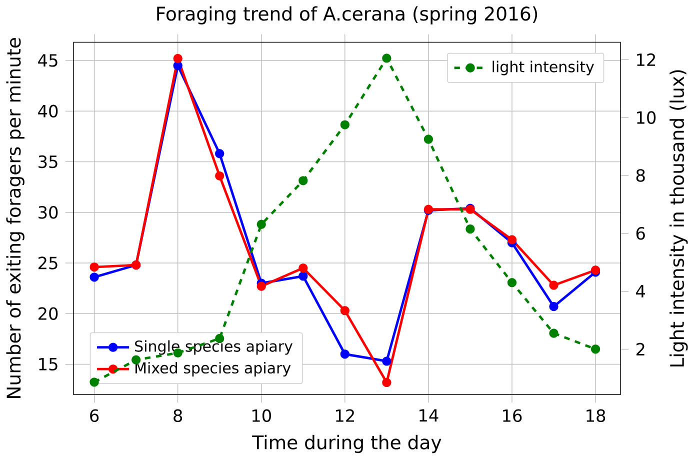 The width and height of the screenshot is (694, 459). Describe the element at coordinates (679, 218) in the screenshot. I see `y2-axis-title: Light intensity in thousand (lux)` at that location.